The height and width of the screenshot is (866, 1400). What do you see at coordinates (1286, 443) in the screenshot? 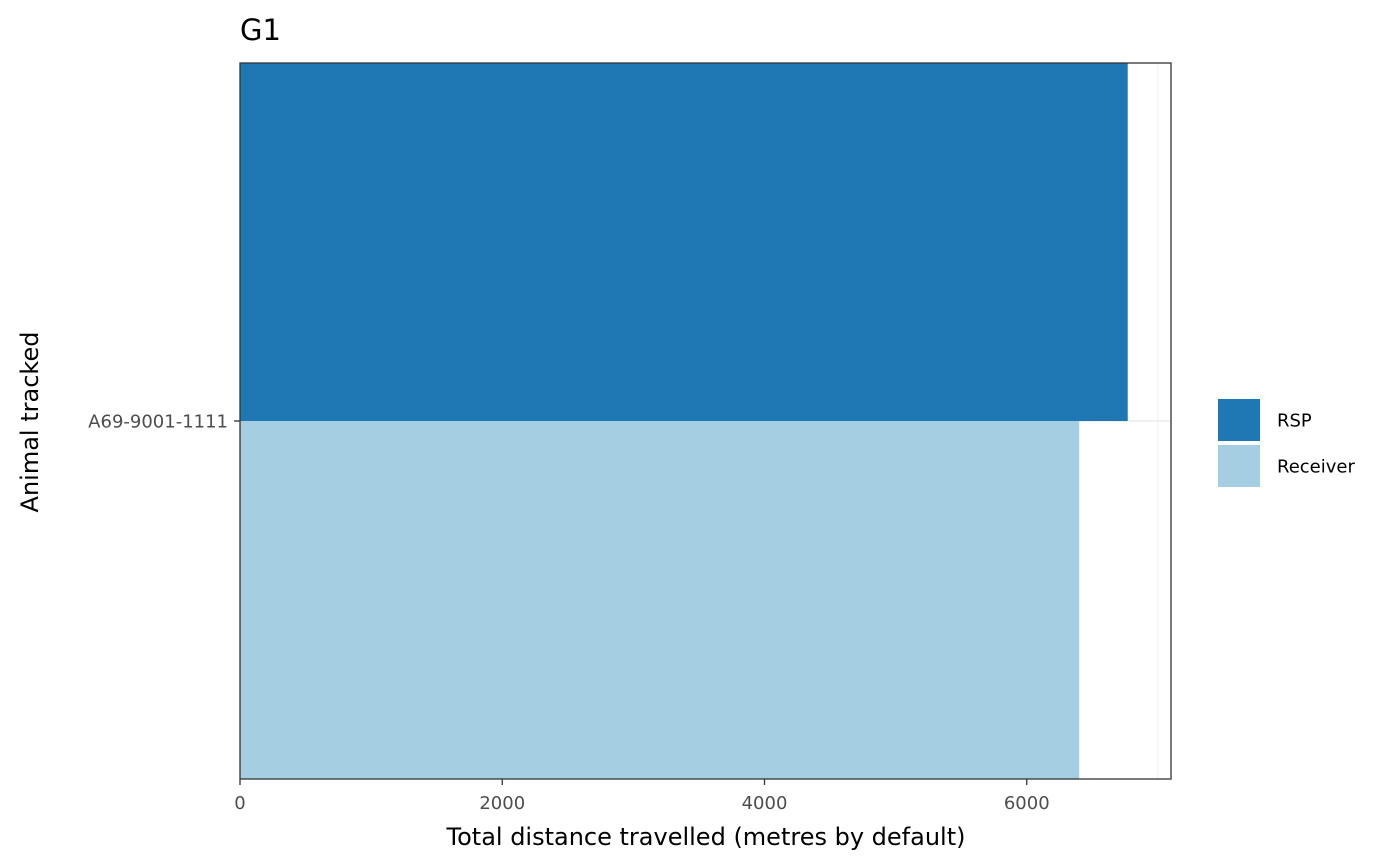
I see `legend: RSP Receiver` at bounding box center [1286, 443].